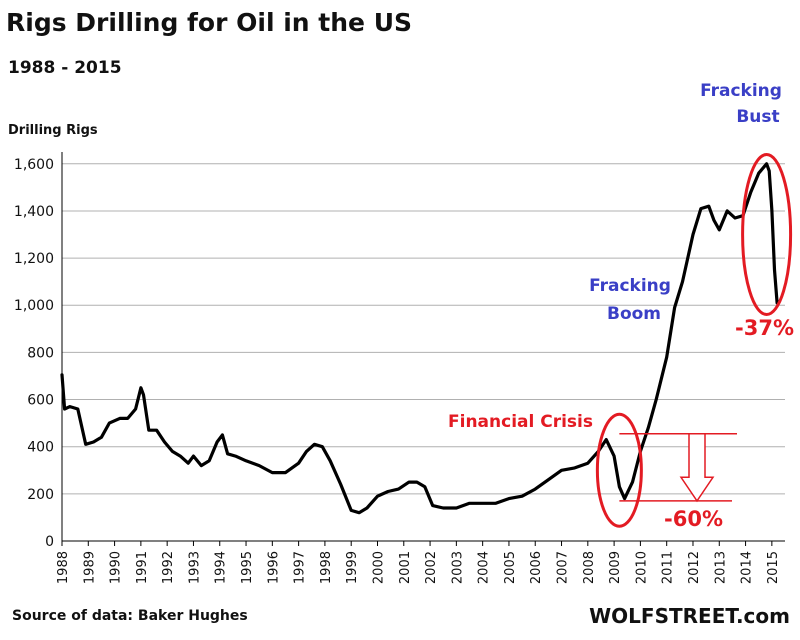 This screenshot has width=800, height=640. I want to click on y-tick-label: 0, so click(49, 542).